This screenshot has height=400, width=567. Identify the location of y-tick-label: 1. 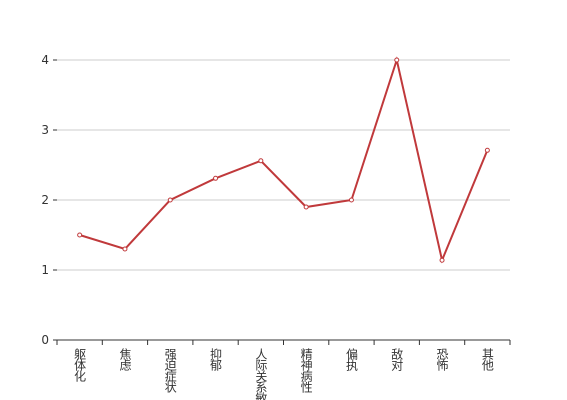
(45, 270).